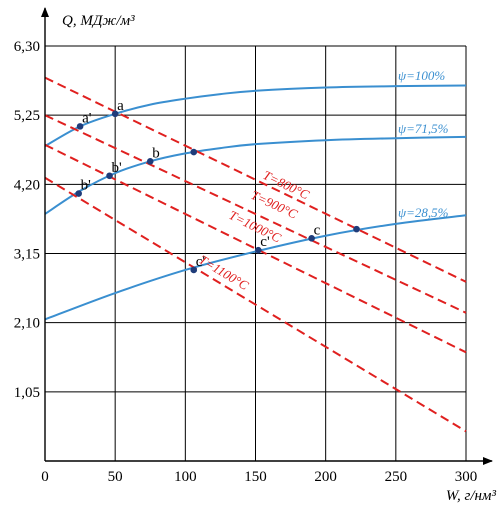 The height and width of the screenshot is (505, 499). I want to click on x-tick-label: 250, so click(396, 477).